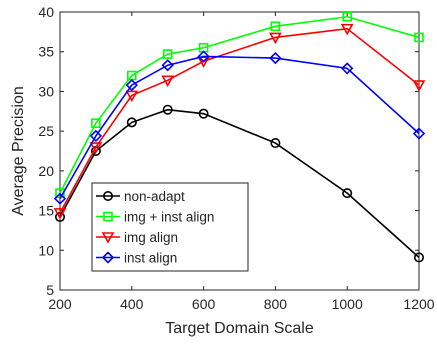  What do you see at coordinates (347, 304) in the screenshot?
I see `x-tick-label: 1000` at bounding box center [347, 304].